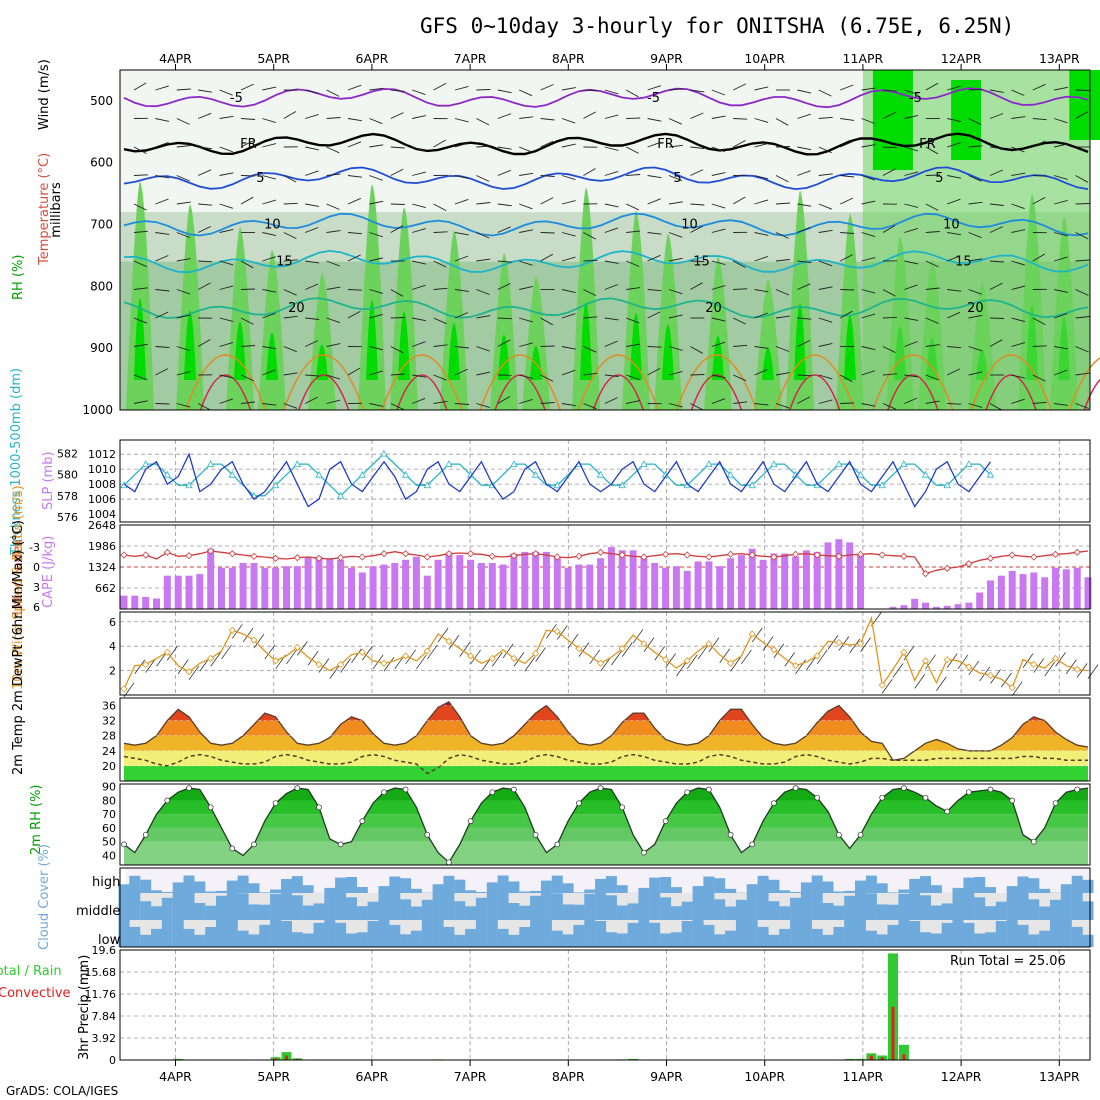 Image resolution: width=1100 pixels, height=1100 pixels. What do you see at coordinates (36, 567) in the screenshot?
I see `li-tick-0: 0` at bounding box center [36, 567].